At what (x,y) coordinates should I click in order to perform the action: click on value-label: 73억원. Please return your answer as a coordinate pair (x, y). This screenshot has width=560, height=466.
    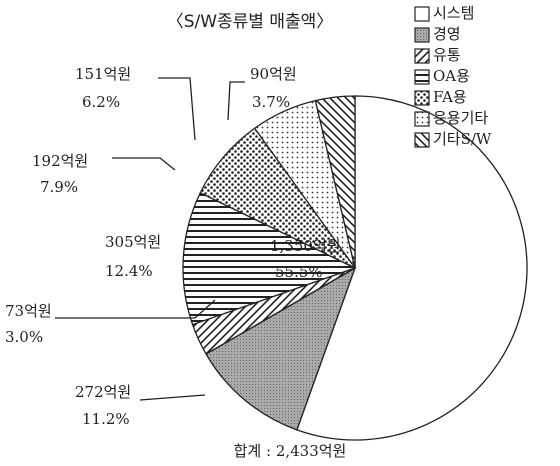
    Looking at the image, I should click on (28, 311).